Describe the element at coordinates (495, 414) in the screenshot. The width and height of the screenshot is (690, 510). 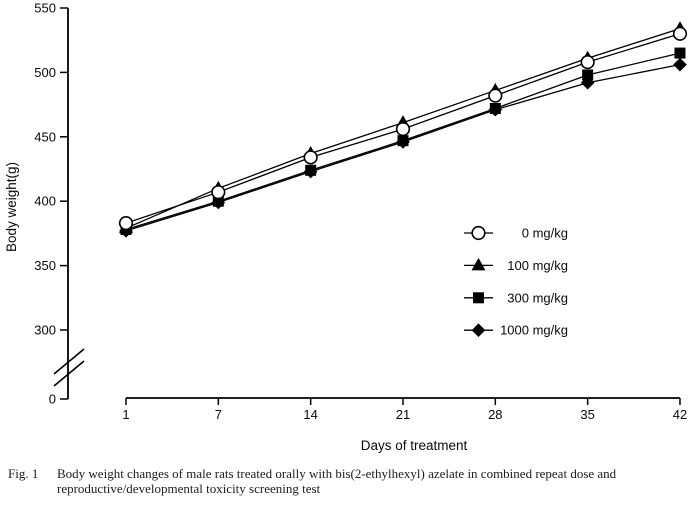
I see `x-axis-tick-label: 28` at that location.